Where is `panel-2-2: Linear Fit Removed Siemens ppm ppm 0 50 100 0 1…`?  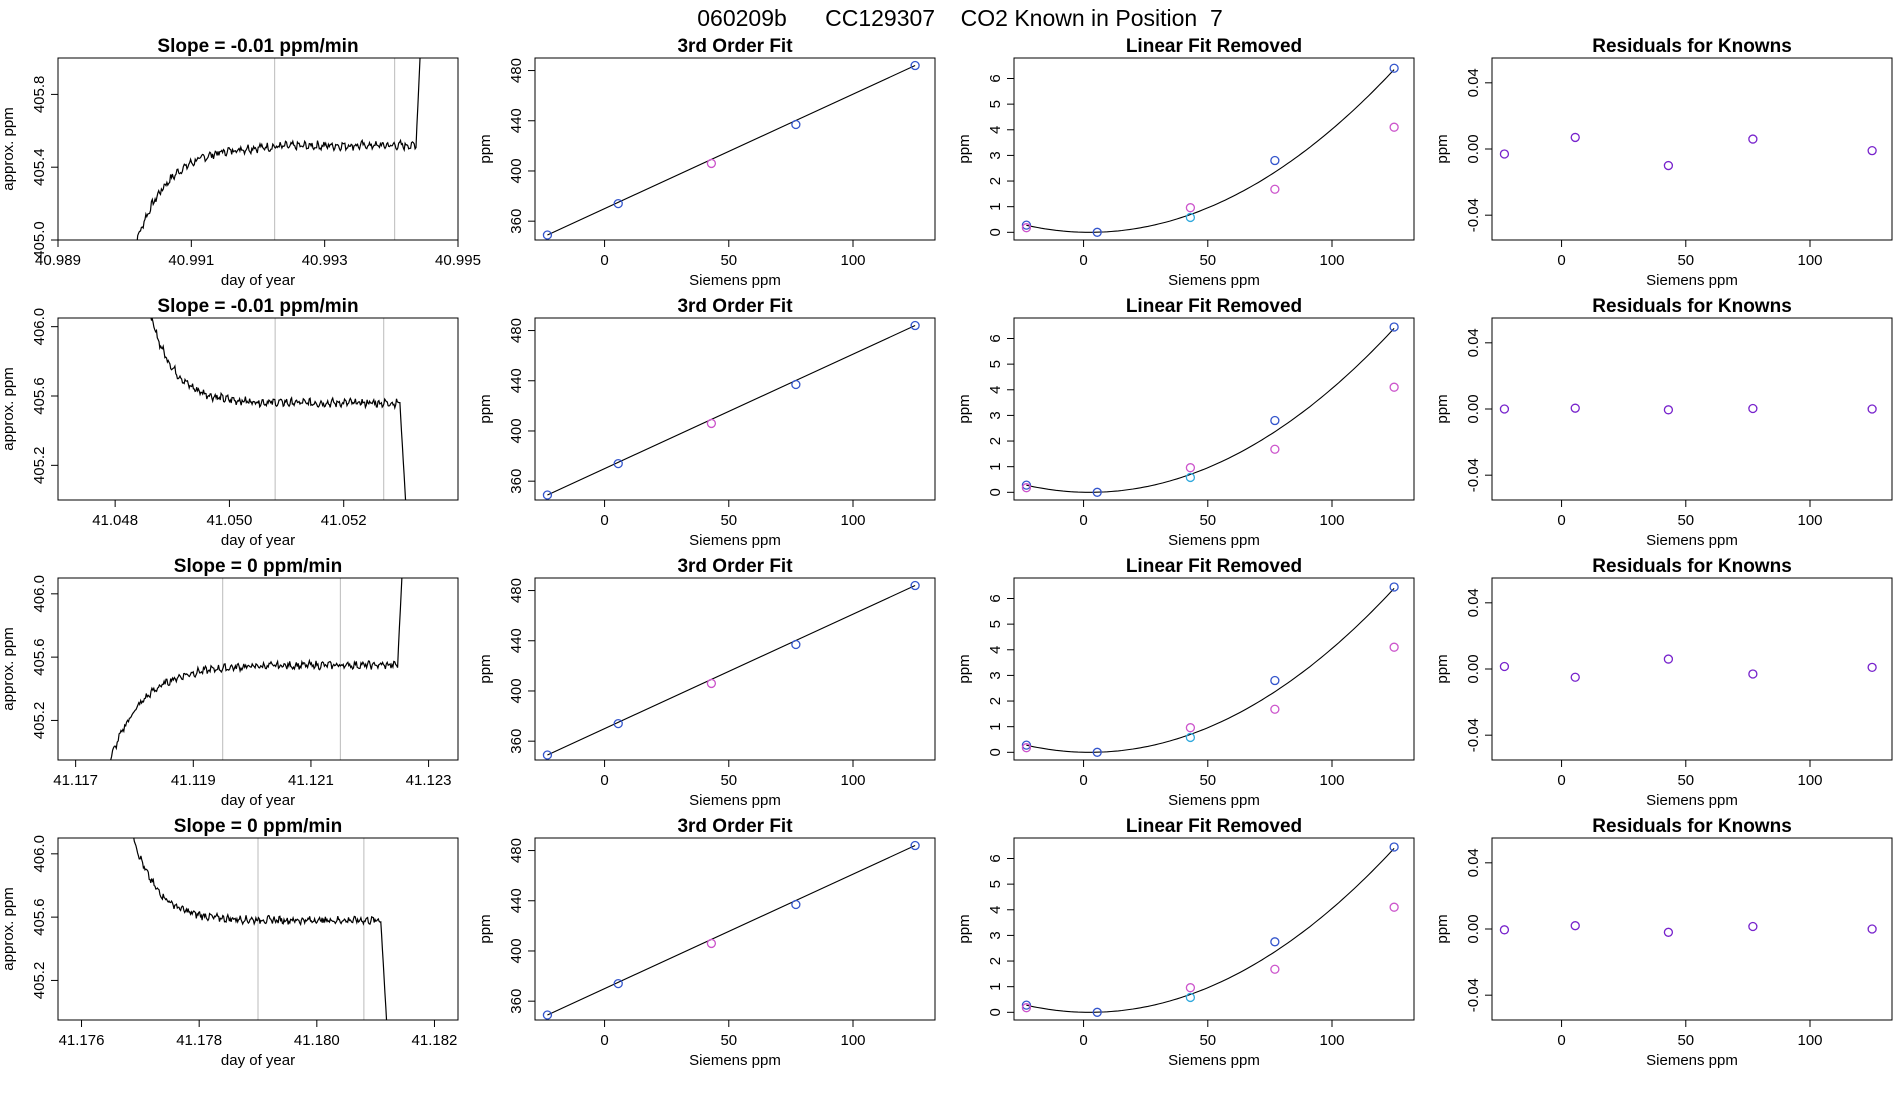 panel-2-2: Linear Fit Removed Siemens ppm ppm 0 50 100 0 1… is located at coordinates (1185, 682).